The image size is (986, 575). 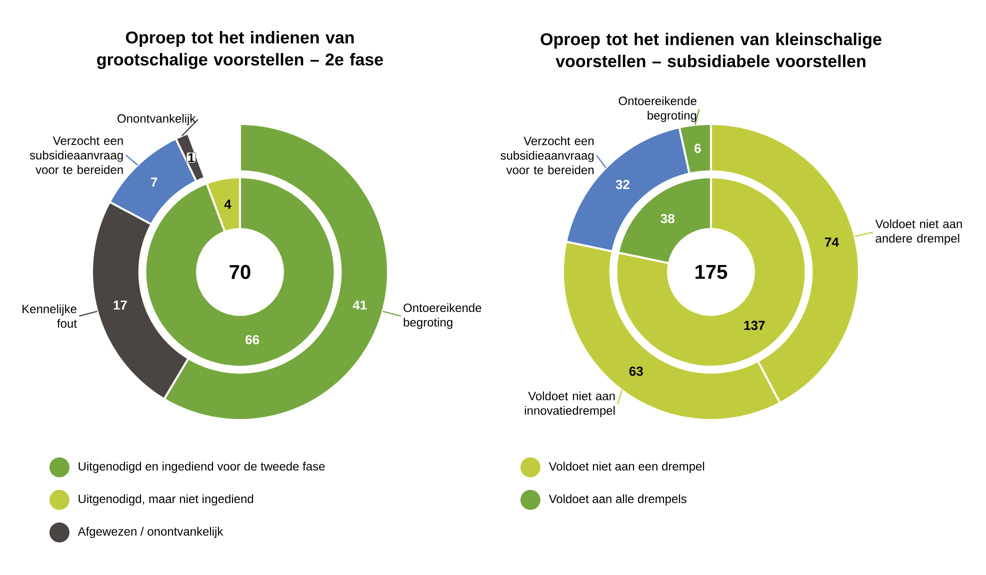 I want to click on legend-label: Afgewezen / onontvankelijk, so click(x=151, y=532).